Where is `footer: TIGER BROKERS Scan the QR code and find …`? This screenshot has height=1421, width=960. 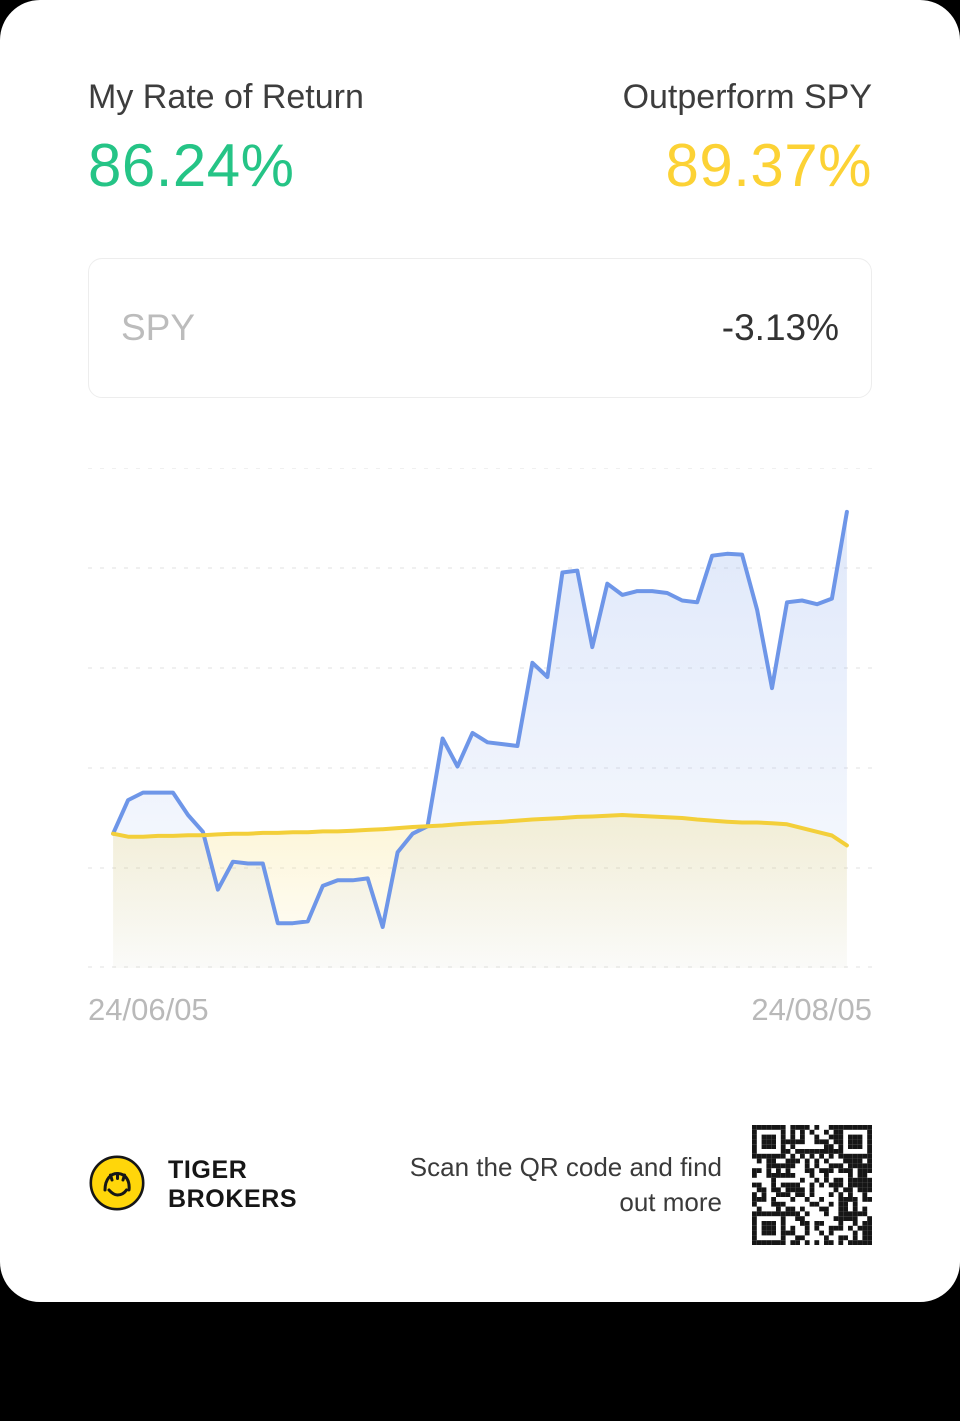 footer: TIGER BROKERS Scan the QR code and find … is located at coordinates (480, 1185).